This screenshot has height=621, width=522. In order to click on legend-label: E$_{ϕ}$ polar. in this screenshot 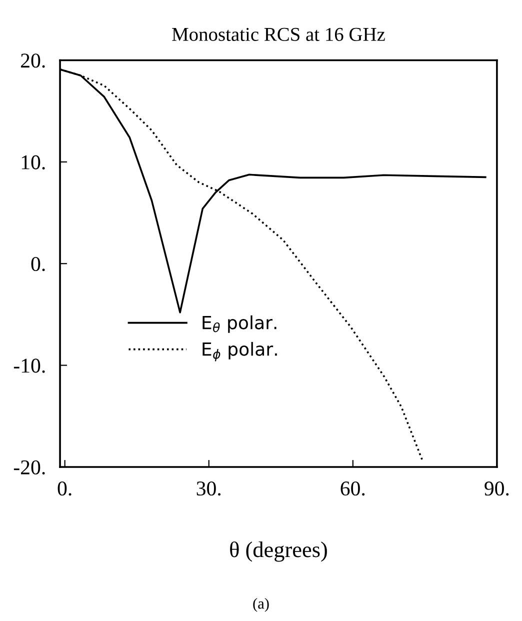, I will do `click(239, 352)`.